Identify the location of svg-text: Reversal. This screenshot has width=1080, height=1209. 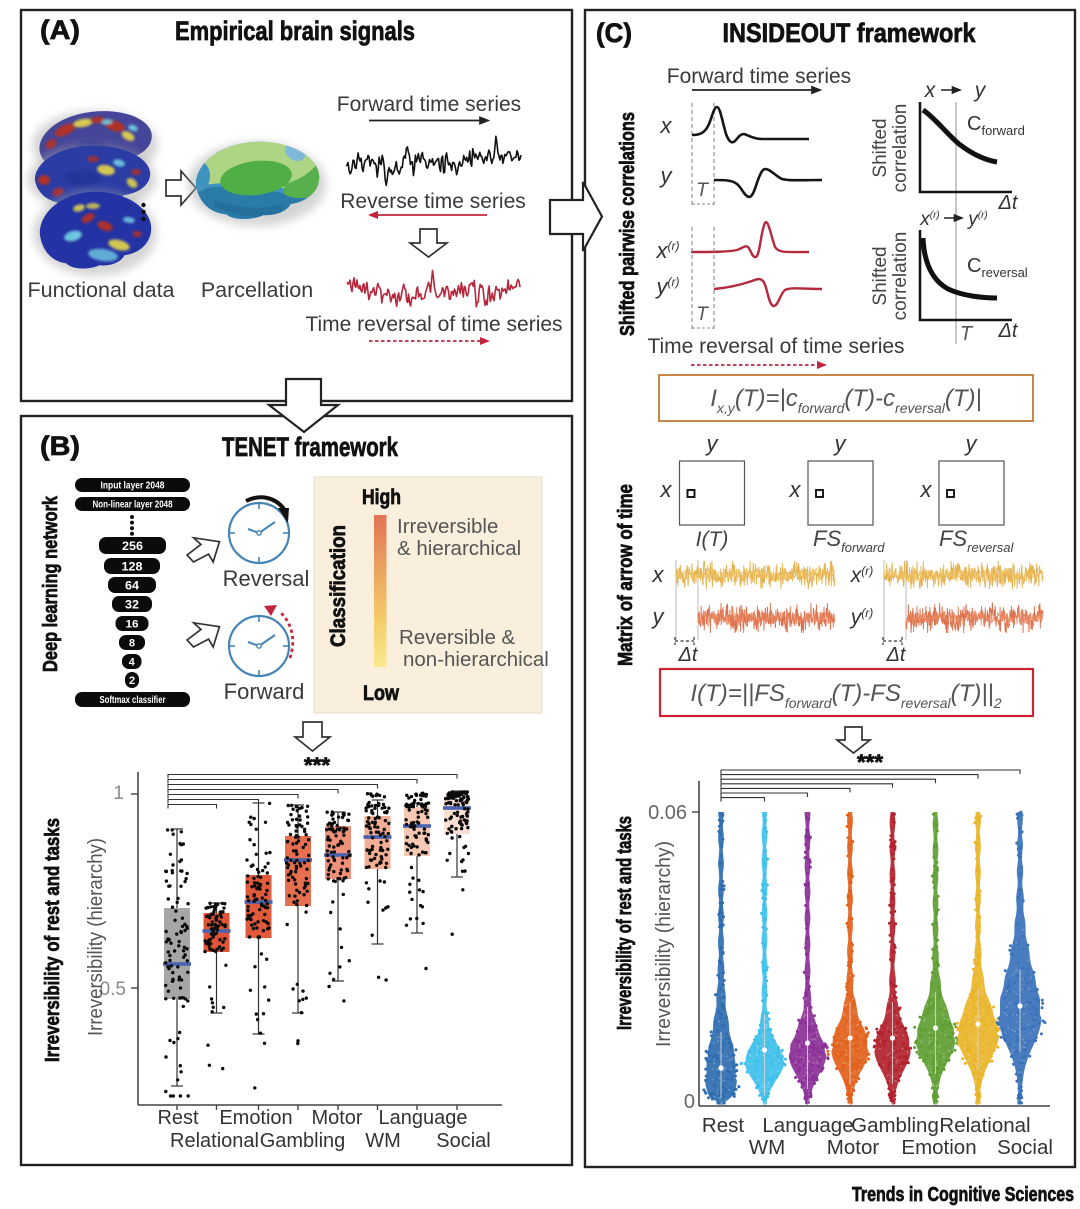
(266, 578).